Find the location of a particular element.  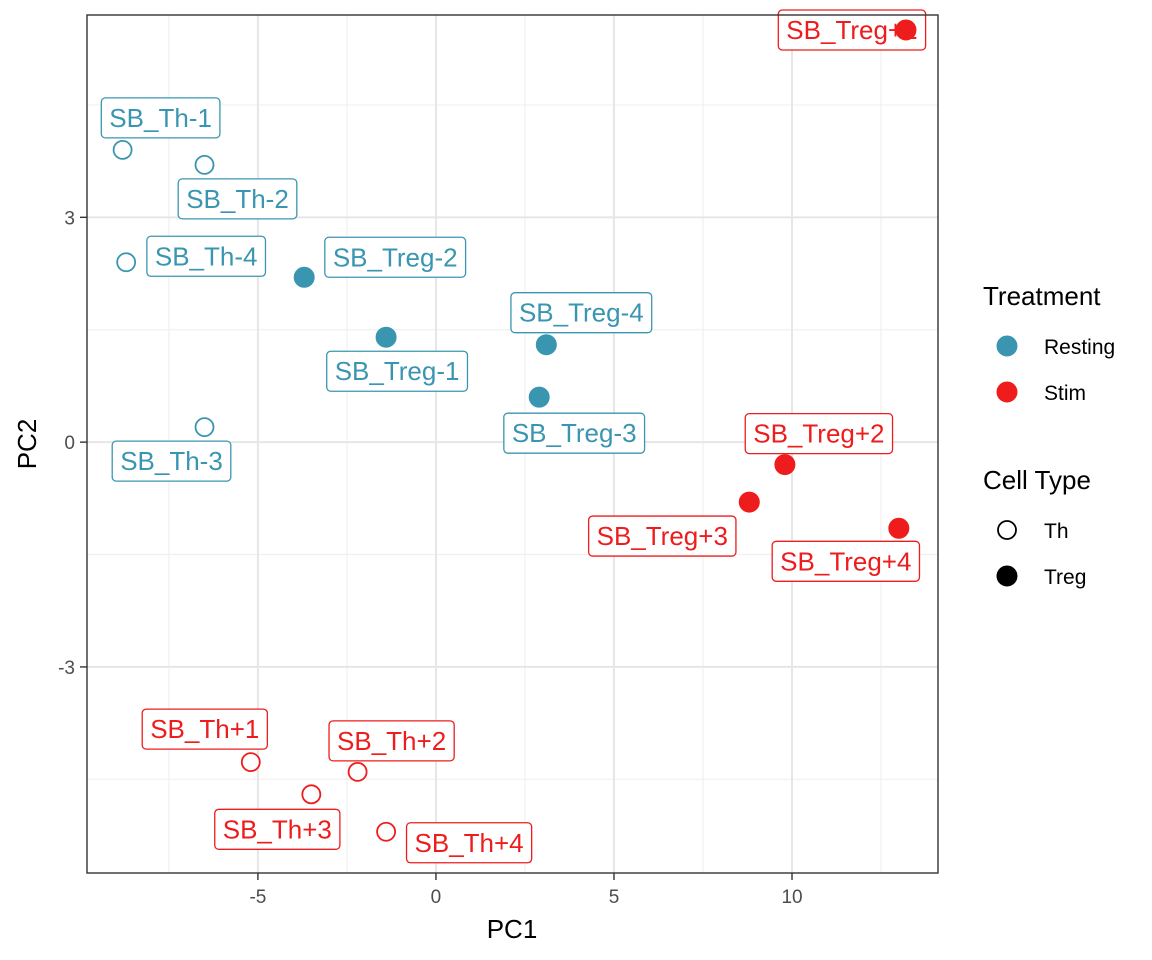

point-label: SB_Treg-1 is located at coordinates (397, 371).